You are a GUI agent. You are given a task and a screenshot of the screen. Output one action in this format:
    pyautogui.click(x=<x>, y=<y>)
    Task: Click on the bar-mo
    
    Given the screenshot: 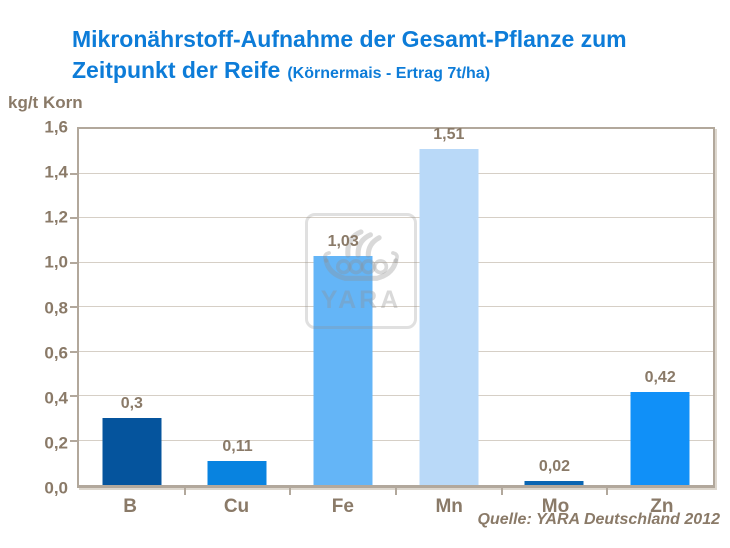 What is the action you would take?
    pyautogui.click(x=554, y=482)
    